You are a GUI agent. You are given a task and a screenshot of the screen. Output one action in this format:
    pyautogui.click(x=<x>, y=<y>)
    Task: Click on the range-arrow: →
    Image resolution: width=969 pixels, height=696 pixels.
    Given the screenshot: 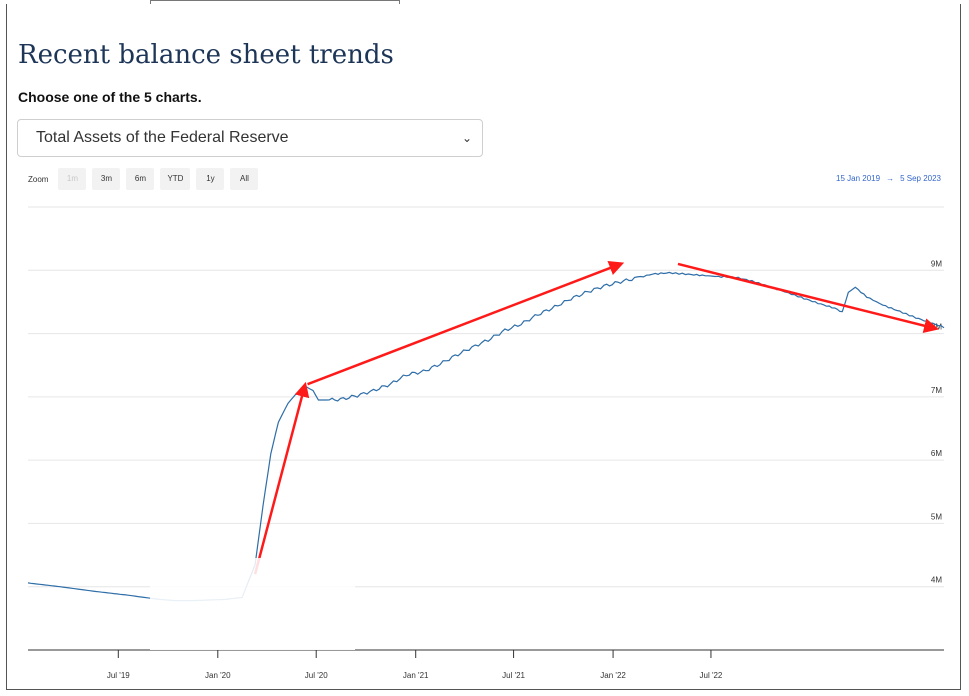 What is the action you would take?
    pyautogui.click(x=890, y=178)
    